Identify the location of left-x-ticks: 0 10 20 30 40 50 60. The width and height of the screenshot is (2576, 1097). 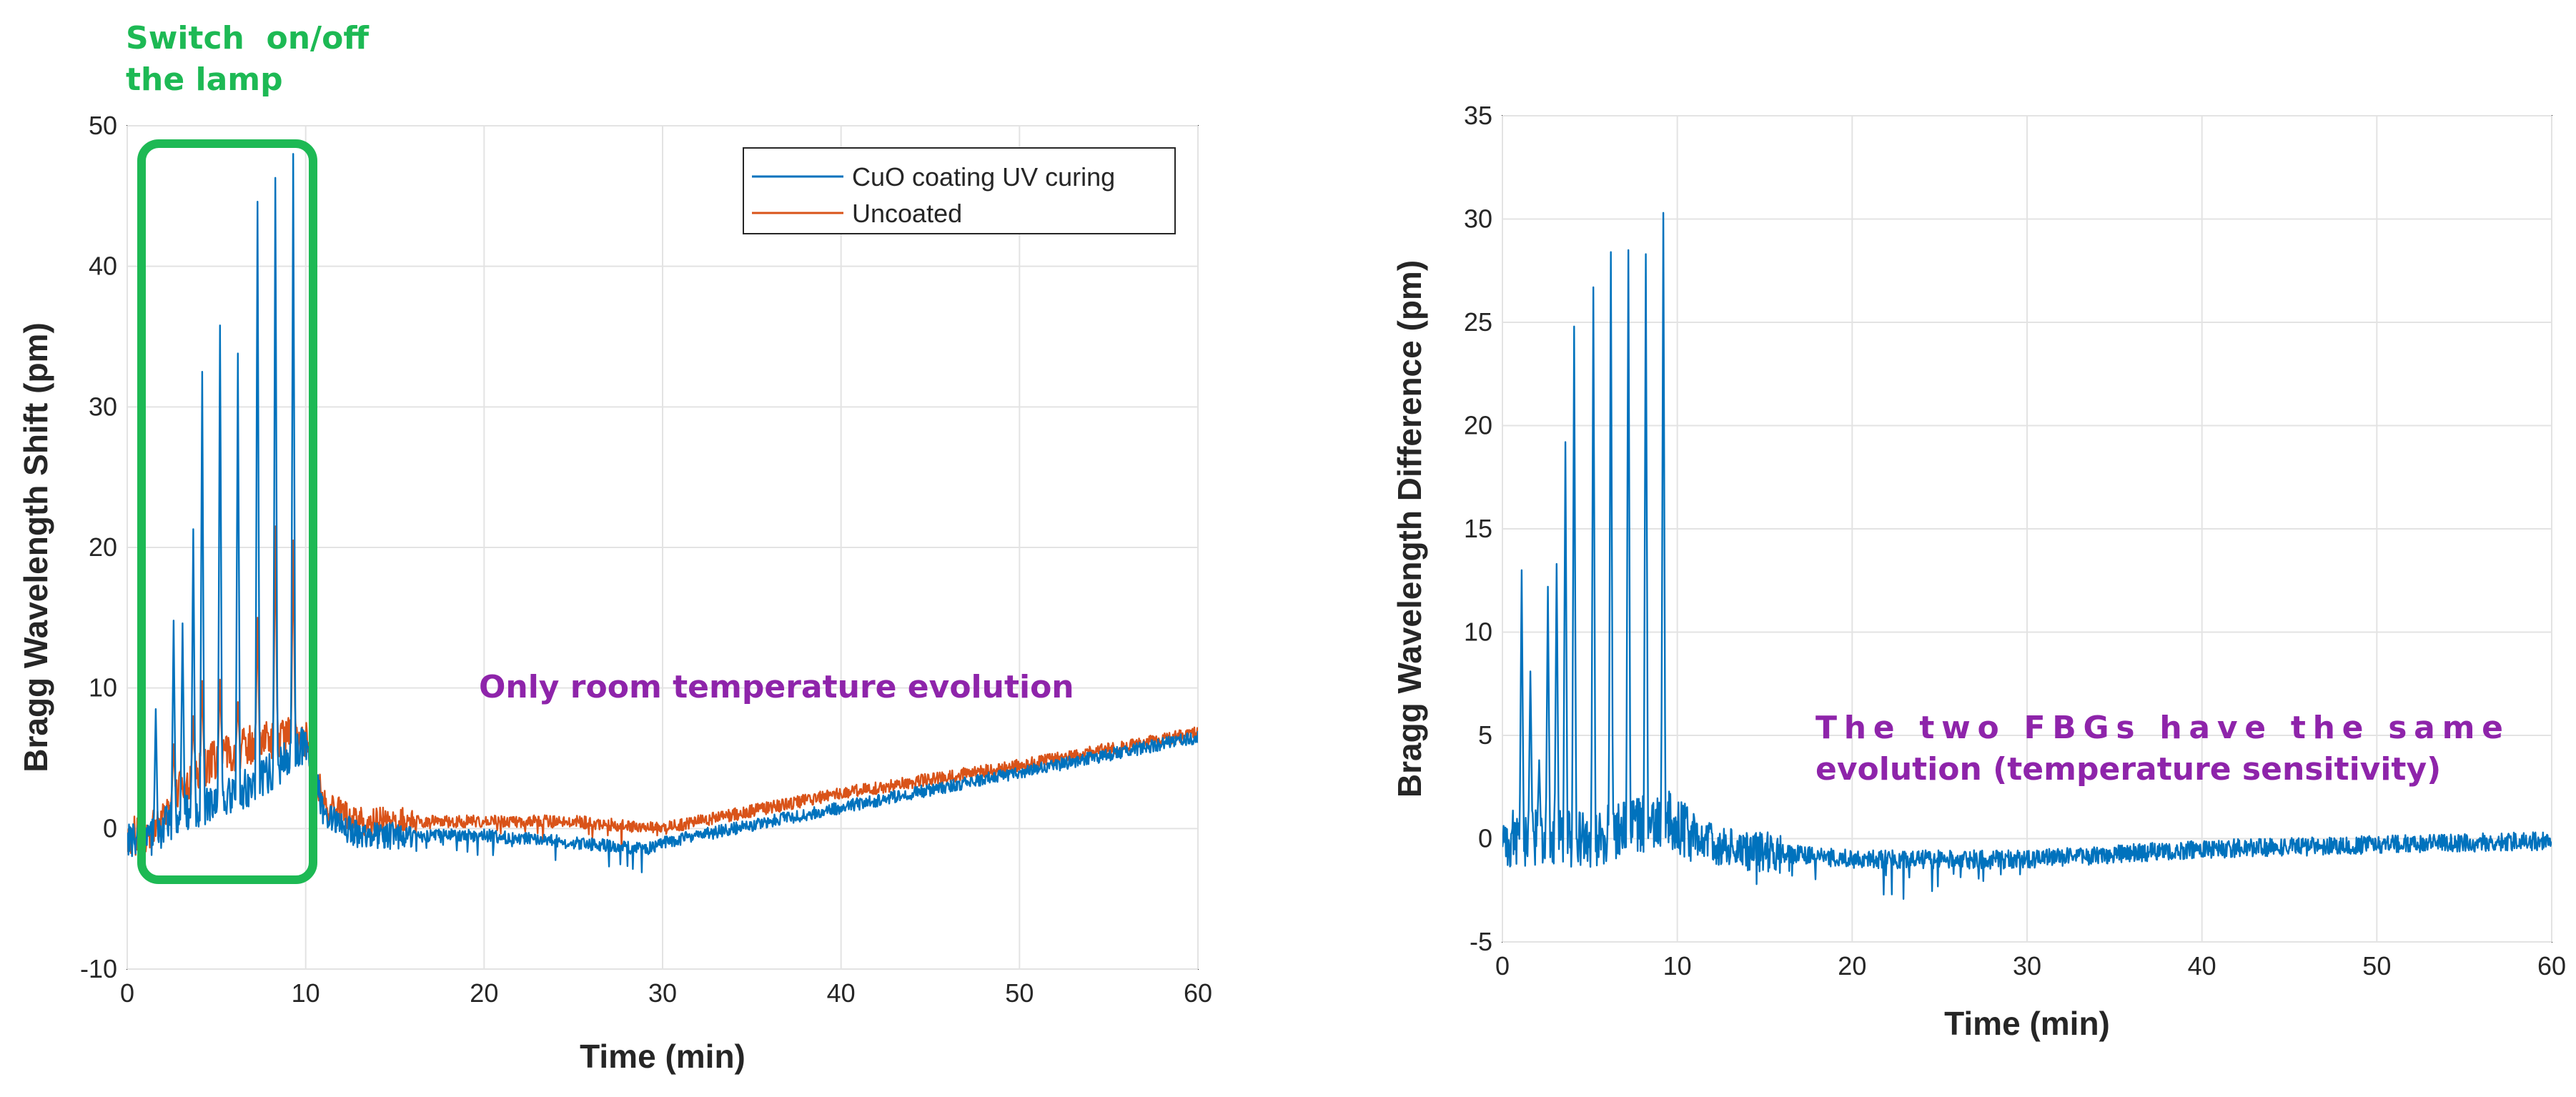
(666, 993).